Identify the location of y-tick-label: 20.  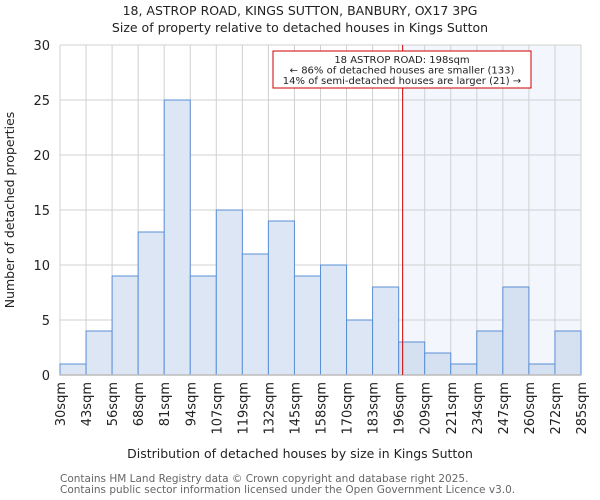
(41, 156).